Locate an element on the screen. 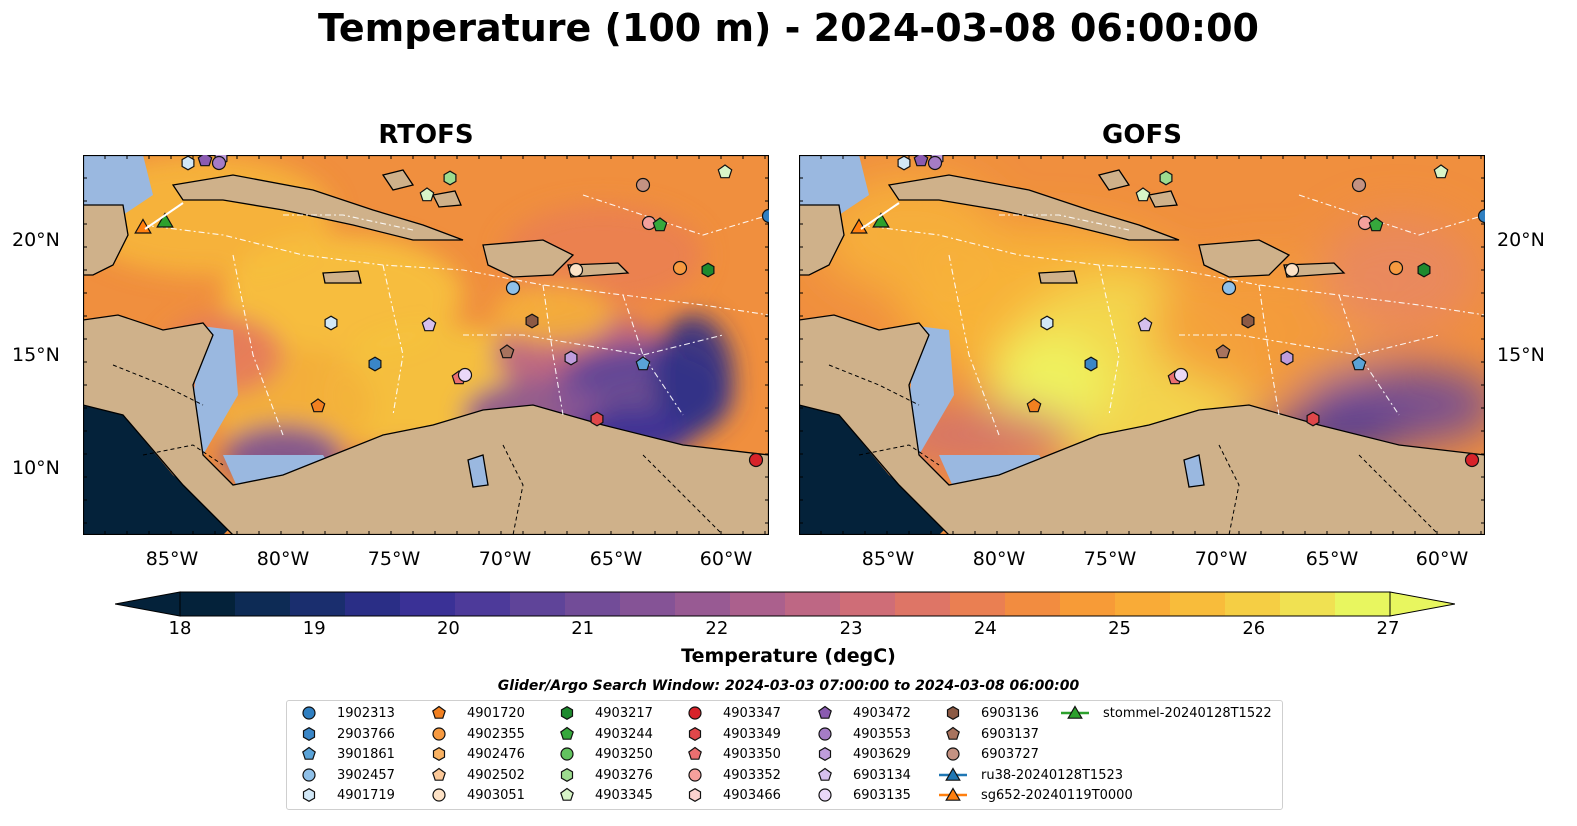 Image resolution: width=1577 pixels, height=826 pixels. legend-label: 6903135 is located at coordinates (882, 795).